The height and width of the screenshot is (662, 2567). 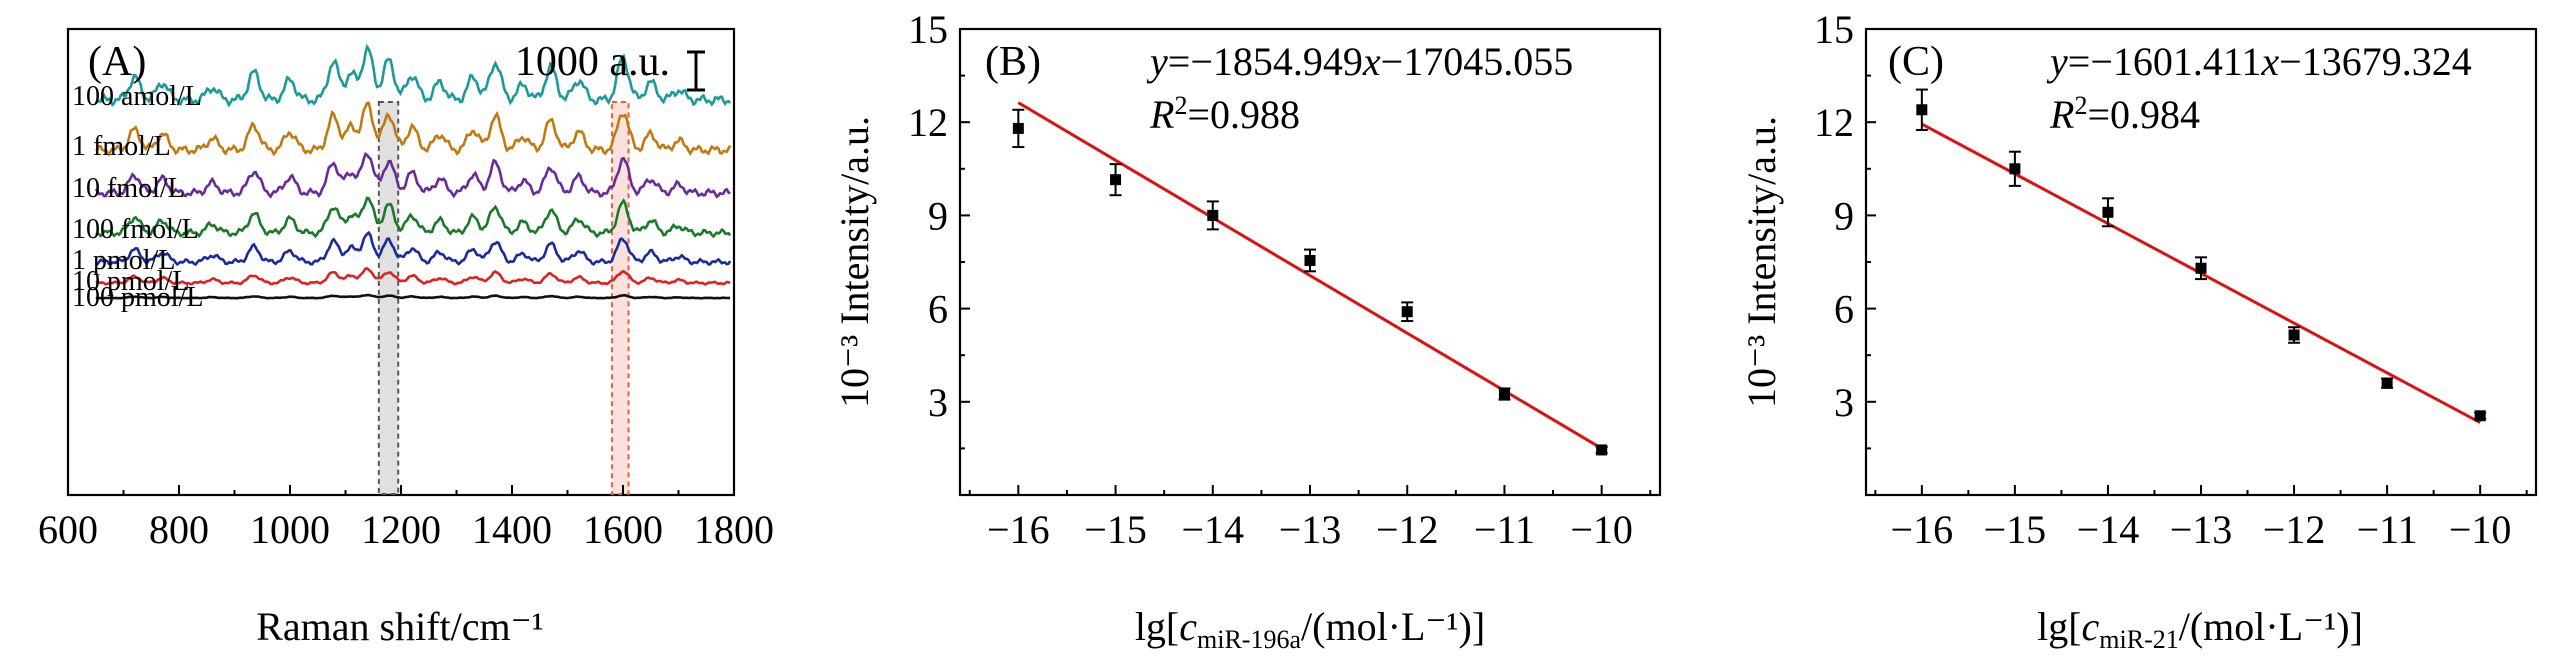 I want to click on spectra-series, so click(x=413, y=171).